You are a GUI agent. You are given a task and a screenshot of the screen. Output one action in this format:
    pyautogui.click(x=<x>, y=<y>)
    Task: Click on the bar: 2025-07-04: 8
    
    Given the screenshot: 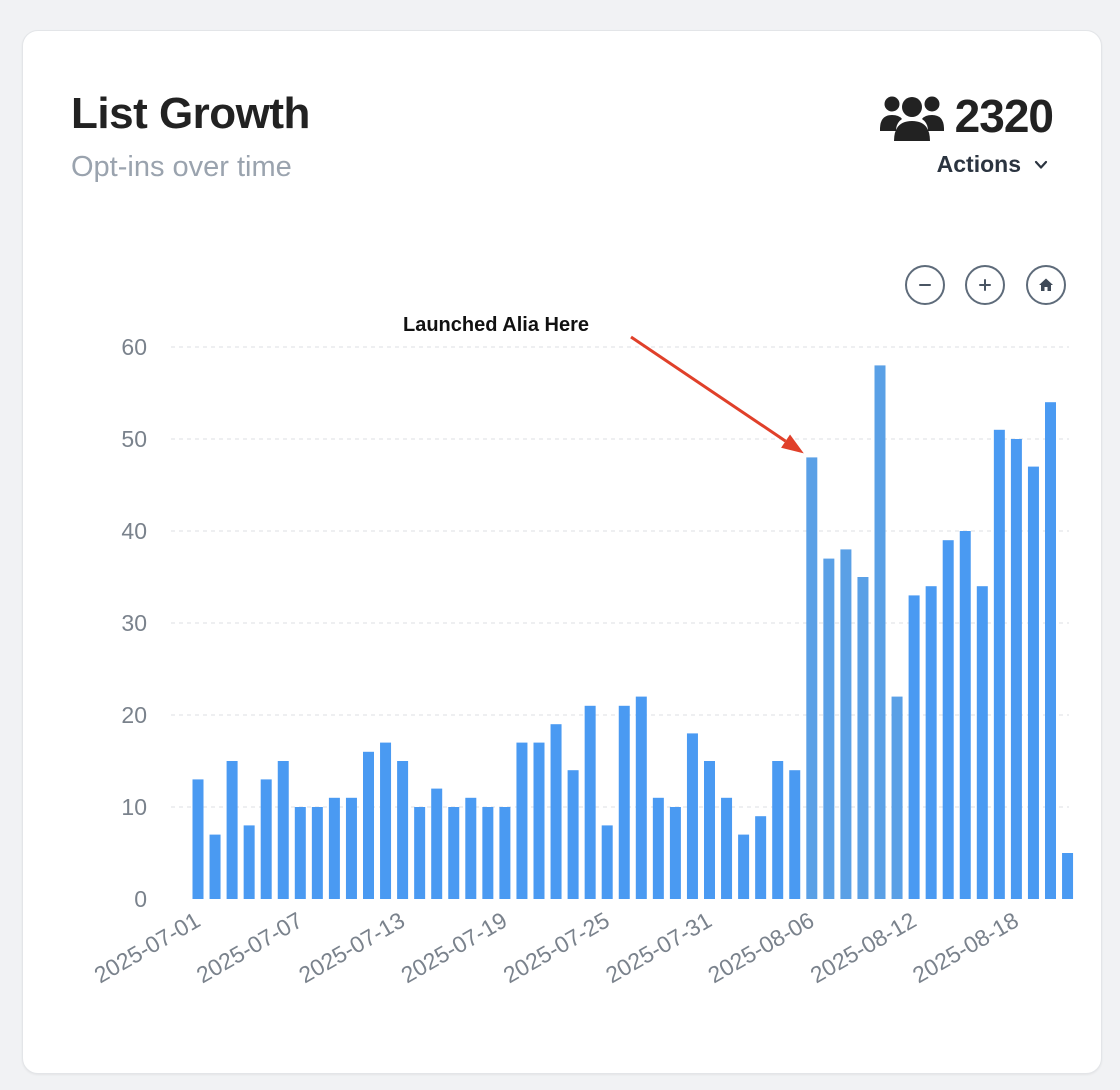 What is the action you would take?
    pyautogui.click(x=249, y=862)
    